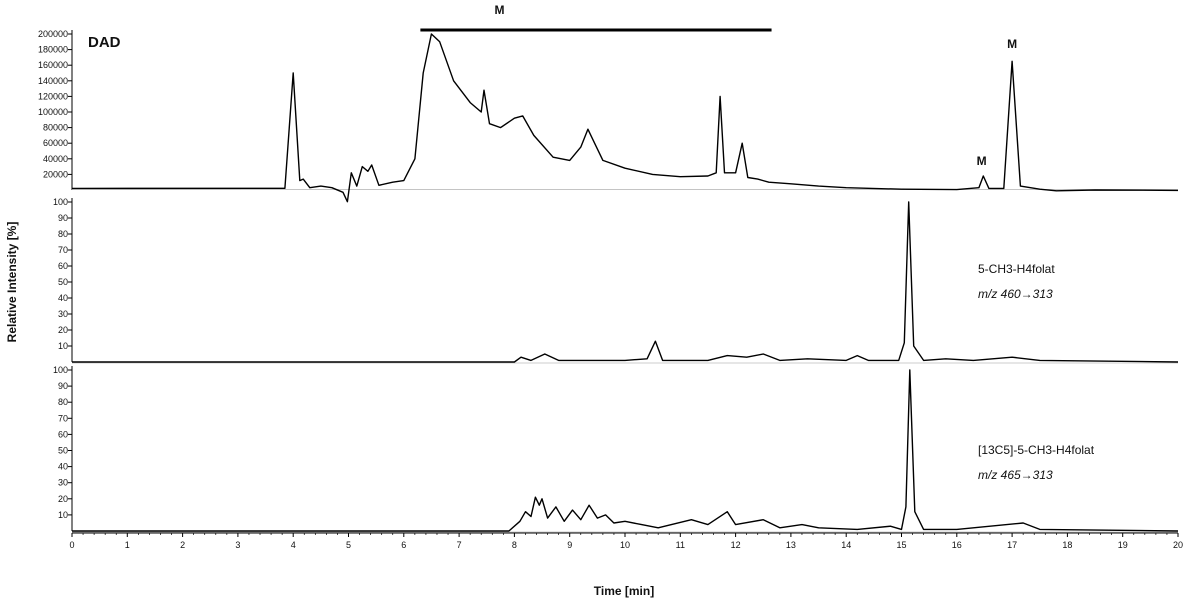  Describe the element at coordinates (55, 159) in the screenshot. I see `y-tick-label-dad: 40000` at that location.